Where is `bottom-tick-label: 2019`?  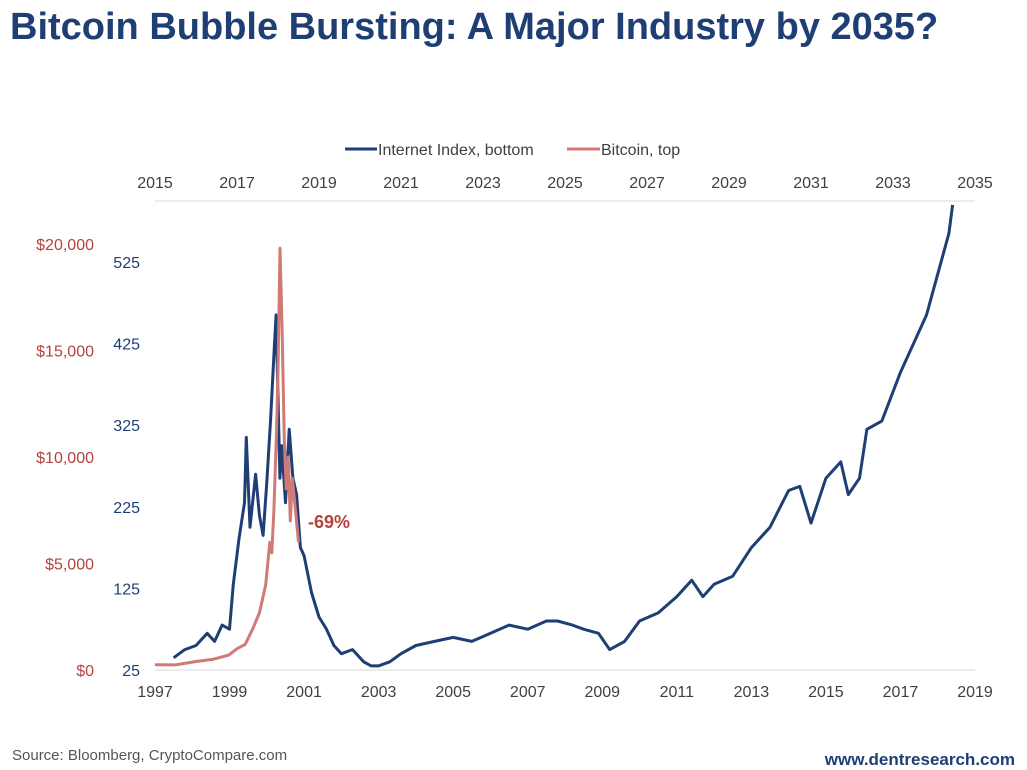
bottom-tick-label: 2019 is located at coordinates (975, 692).